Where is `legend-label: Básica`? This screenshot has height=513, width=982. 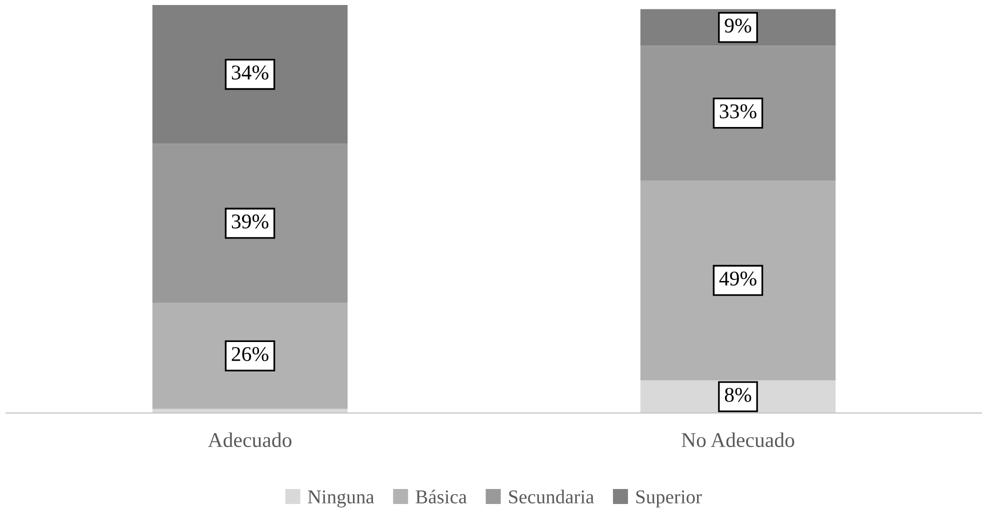 legend-label: Básica is located at coordinates (441, 497).